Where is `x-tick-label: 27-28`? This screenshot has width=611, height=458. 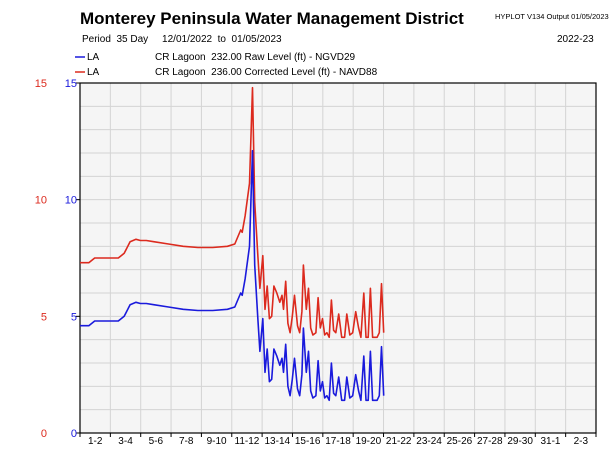 x-tick-label: 27-28 is located at coordinates (490, 441).